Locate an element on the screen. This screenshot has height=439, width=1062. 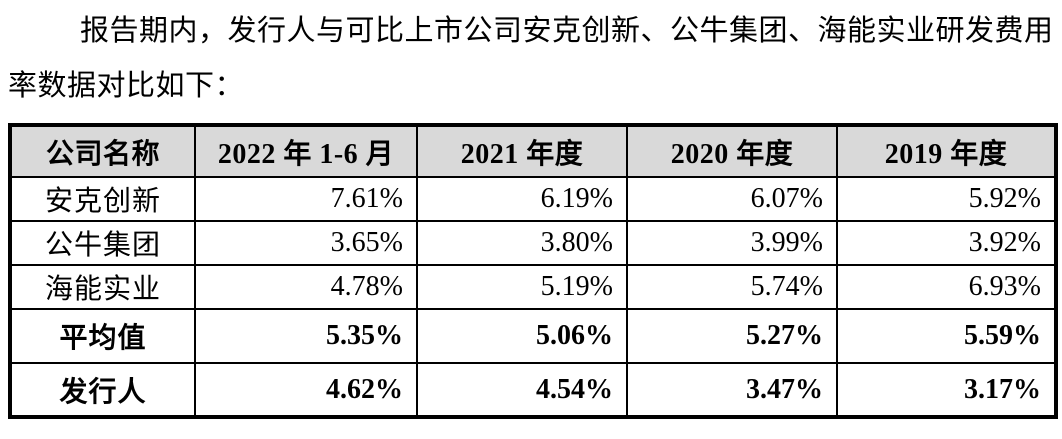
table-row-bull: 公牛集团 3.65% 3.80% 3.99% 3.92% is located at coordinates (533, 243).